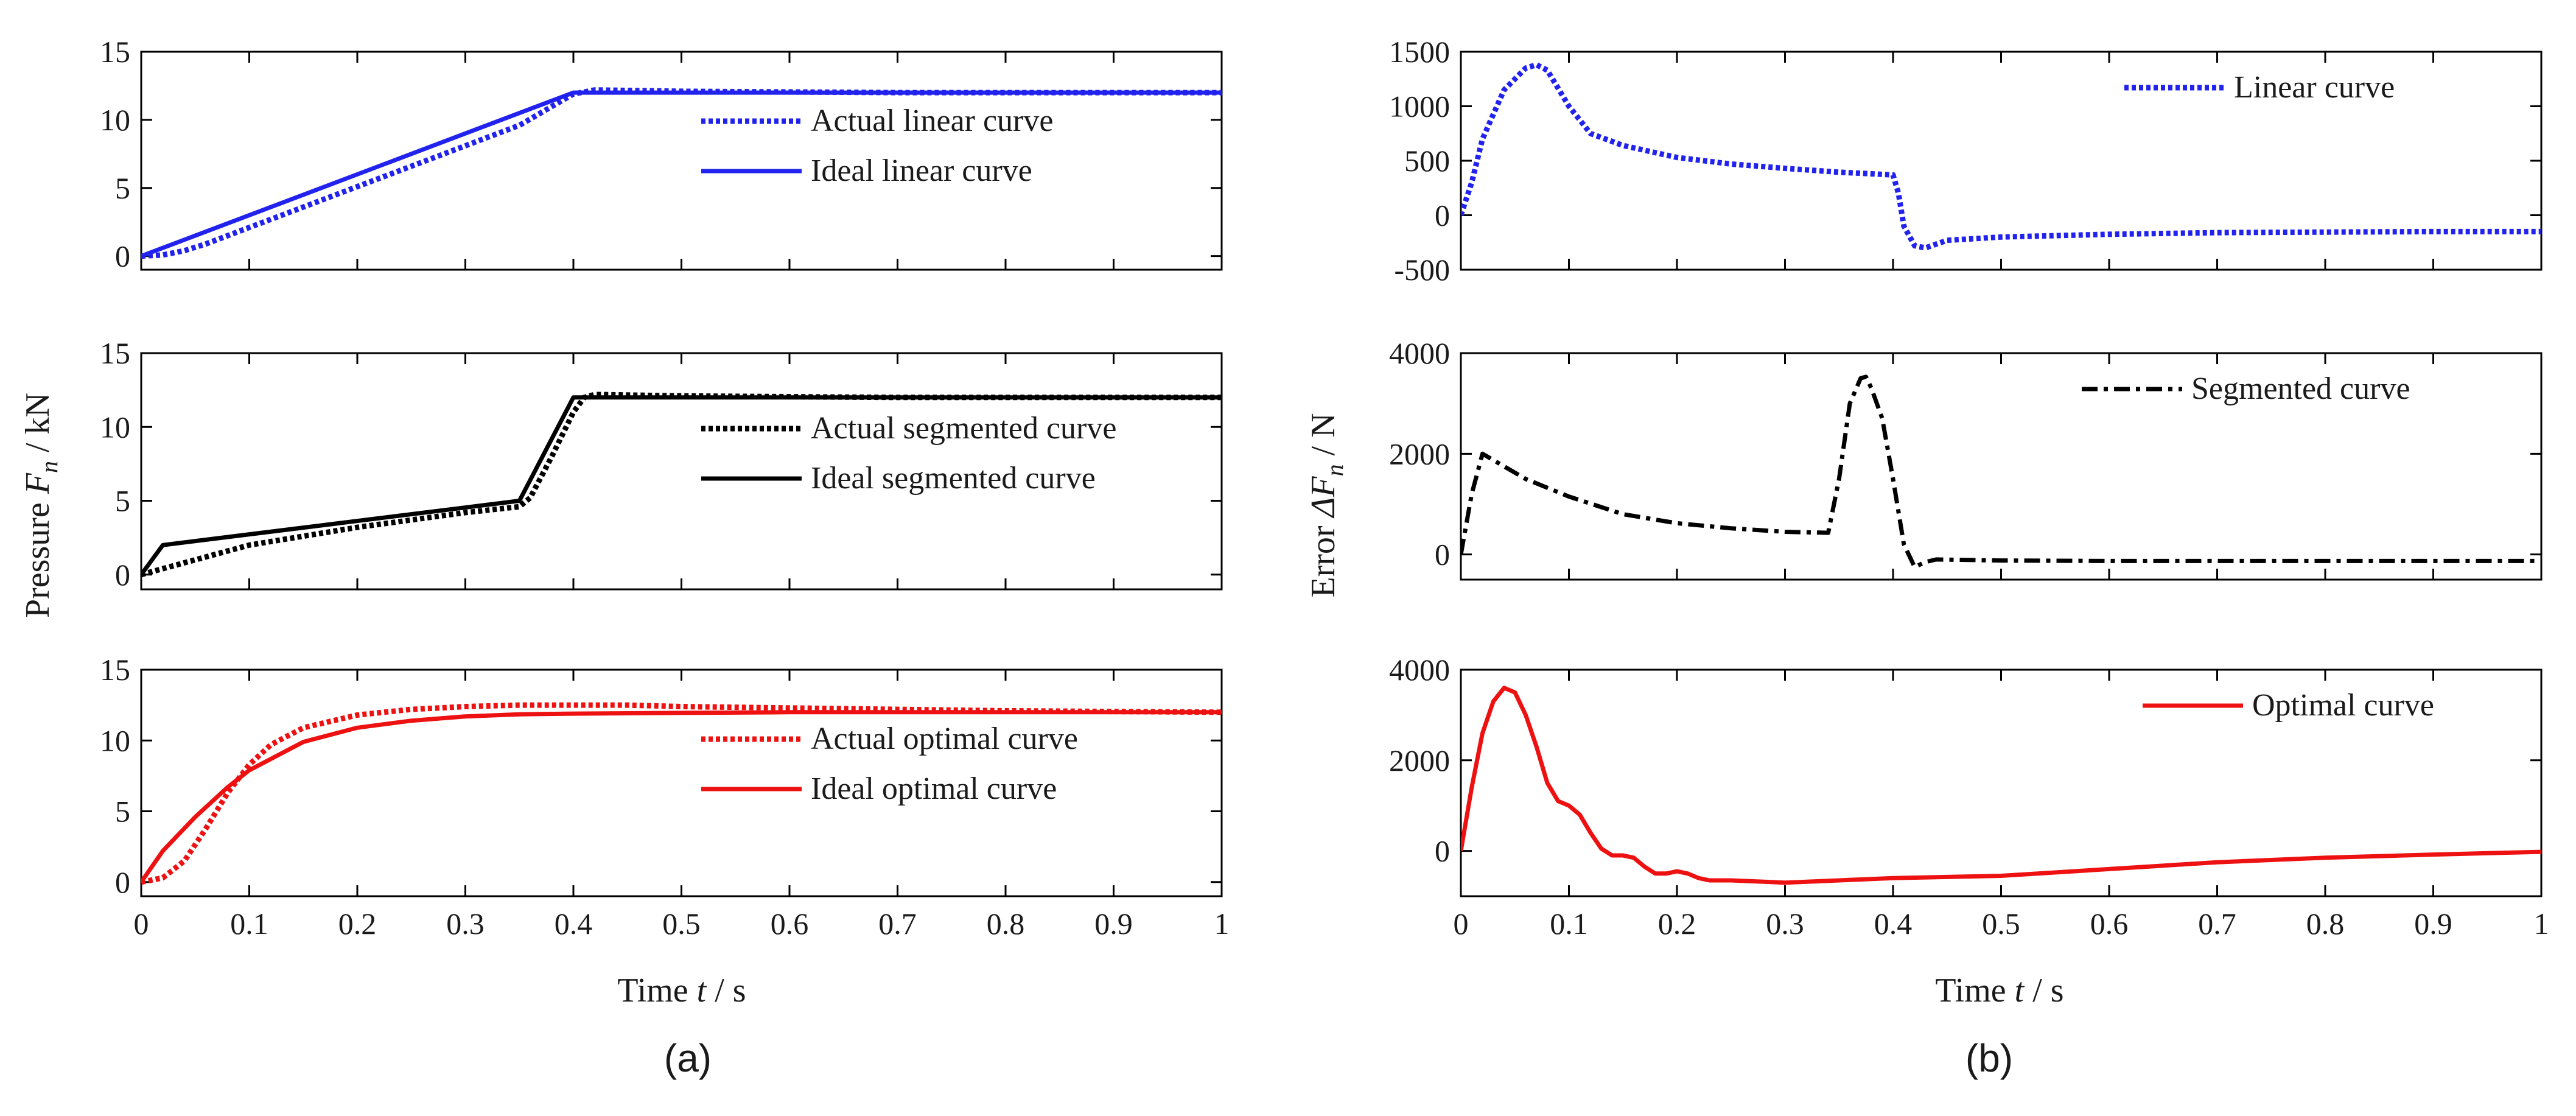 The height and width of the screenshot is (1116, 2576). I want to click on y-tick-label: 1500, so click(1419, 52).